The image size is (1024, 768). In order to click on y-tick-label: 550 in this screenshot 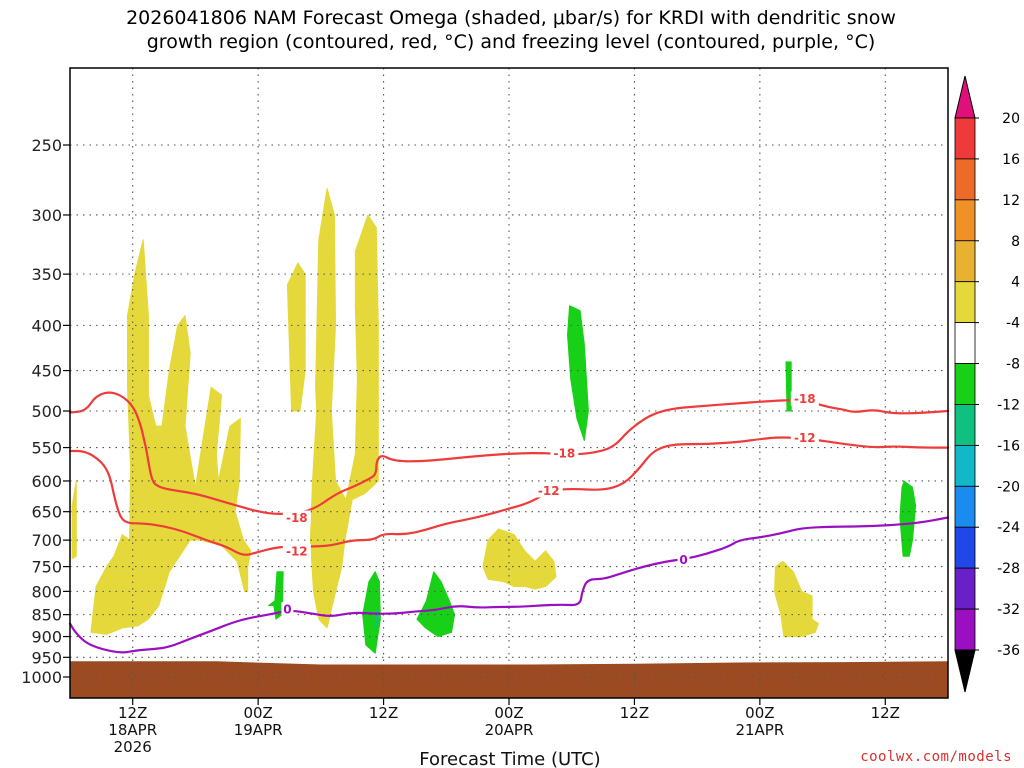, I will do `click(46, 448)`.